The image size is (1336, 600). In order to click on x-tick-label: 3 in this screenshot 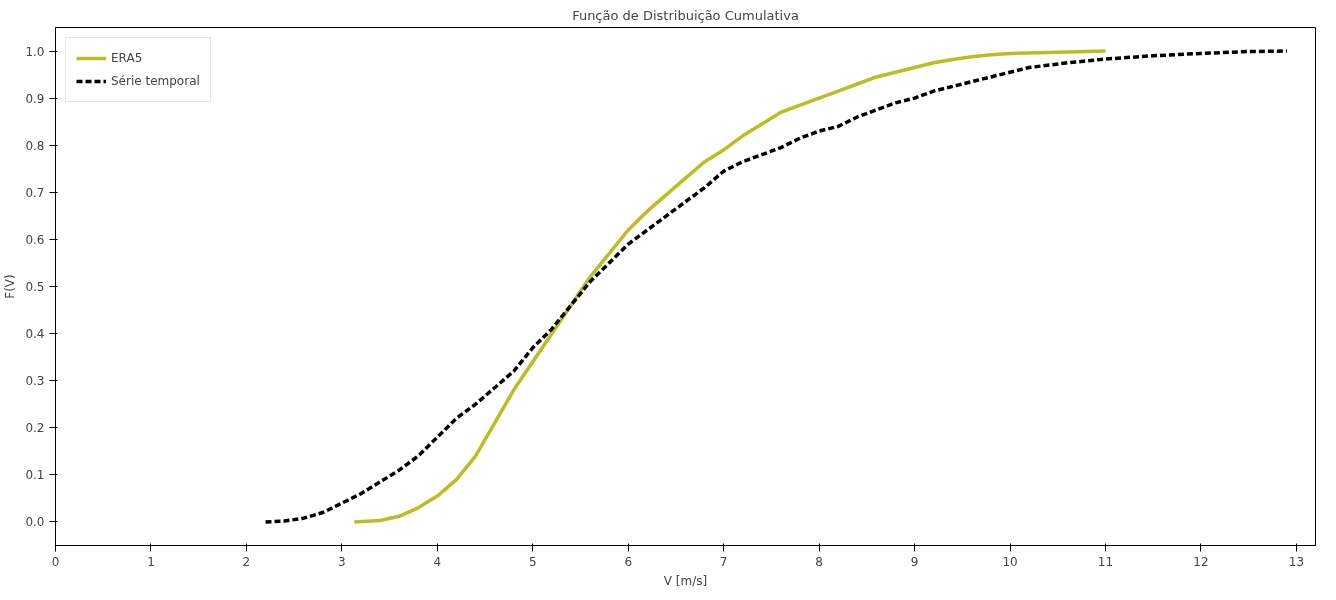, I will do `click(342, 561)`.